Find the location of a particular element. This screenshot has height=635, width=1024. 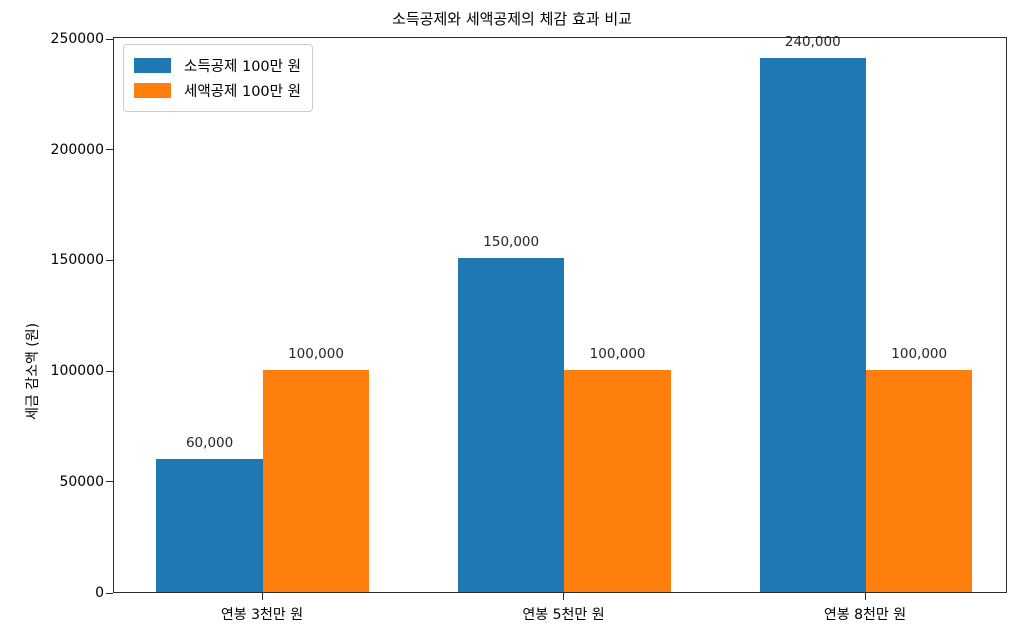

y-tick-label-50000: 50000 is located at coordinates (81, 481).